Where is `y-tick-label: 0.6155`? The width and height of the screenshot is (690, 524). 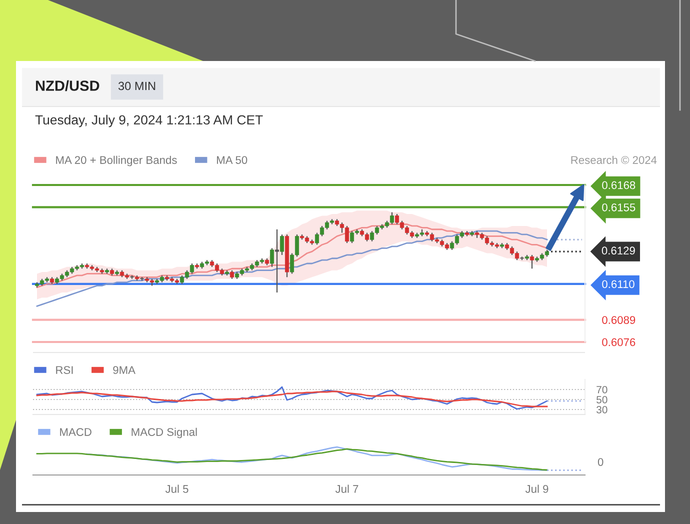
y-tick-label: 0.6155 is located at coordinates (619, 207).